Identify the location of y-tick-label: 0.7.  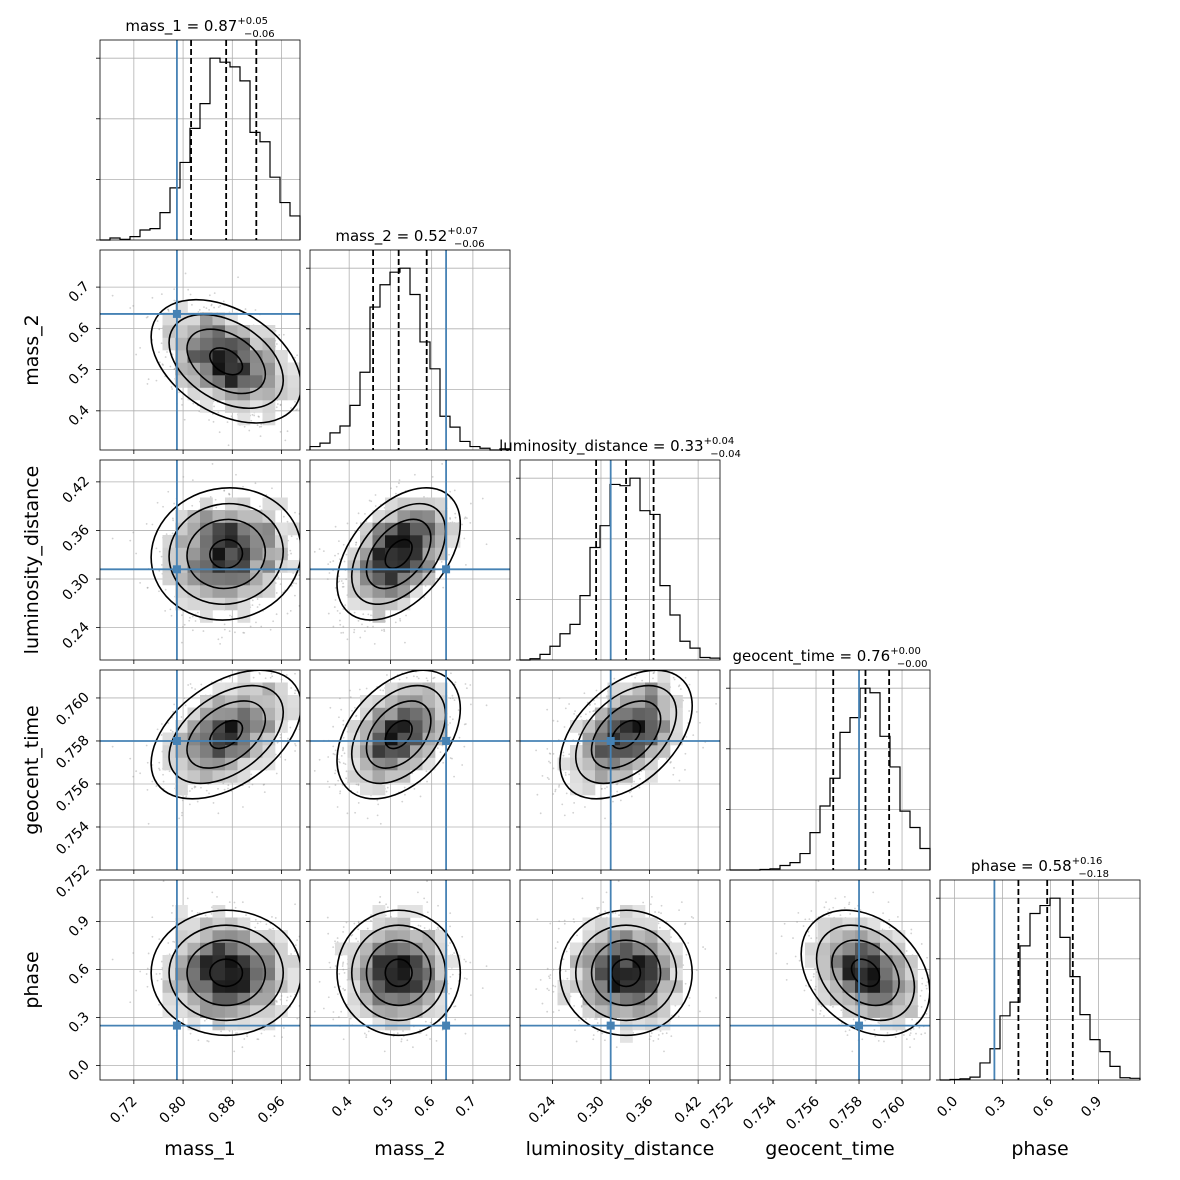
(79, 292).